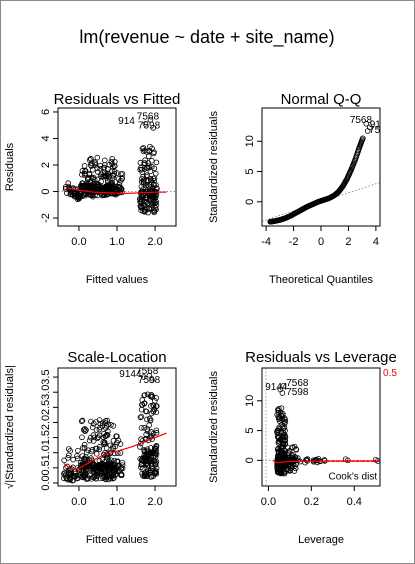 The height and width of the screenshot is (564, 415). Describe the element at coordinates (46, 218) in the screenshot. I see `y-tick-label: -2` at that location.